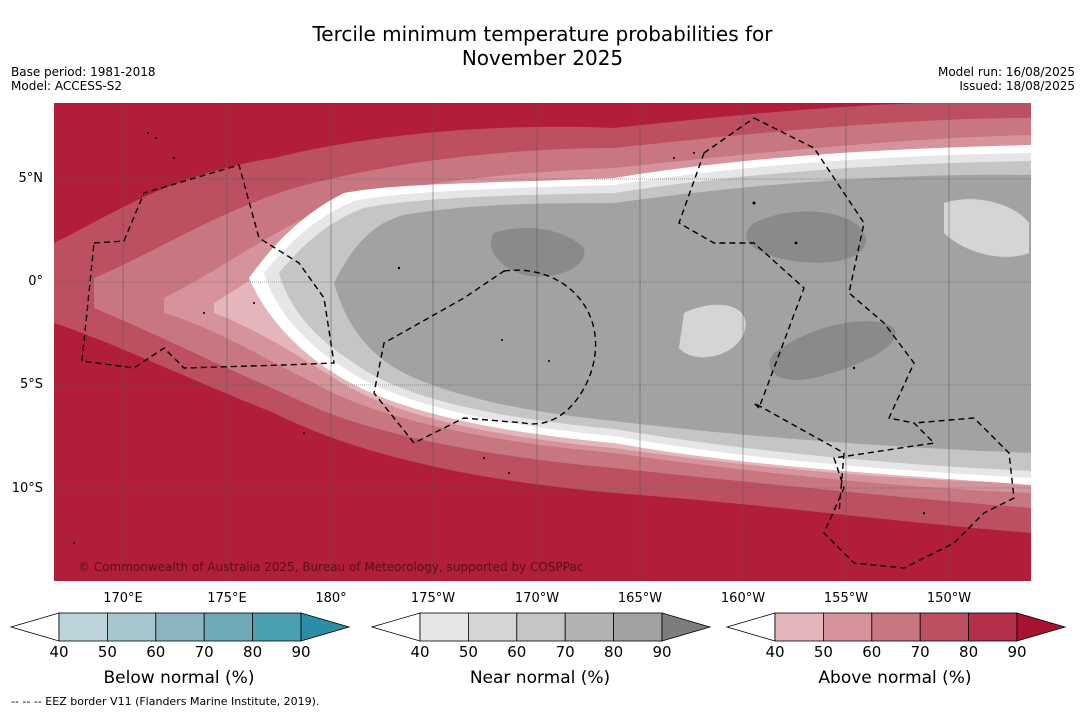  I want to click on issued-date: Issued: 18/08/2025, so click(1017, 86).